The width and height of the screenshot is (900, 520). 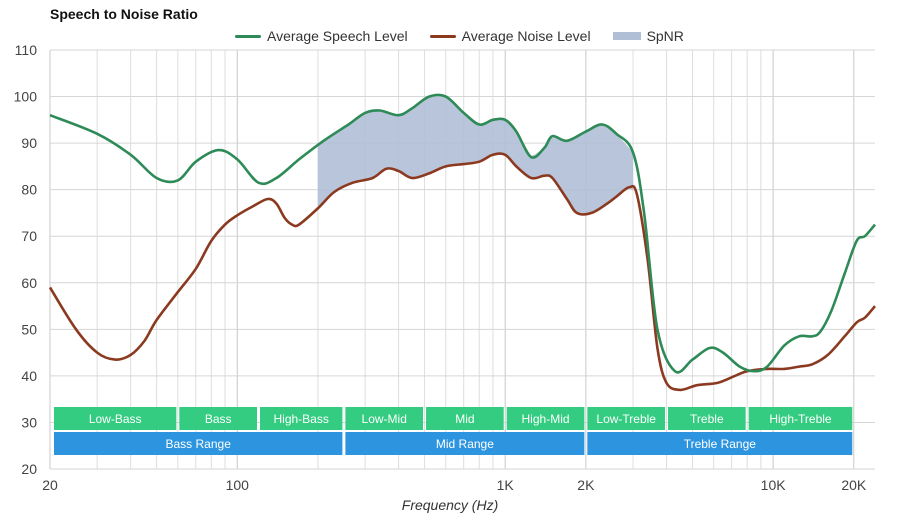 I want to click on x-tick-label: 10K, so click(x=774, y=485).